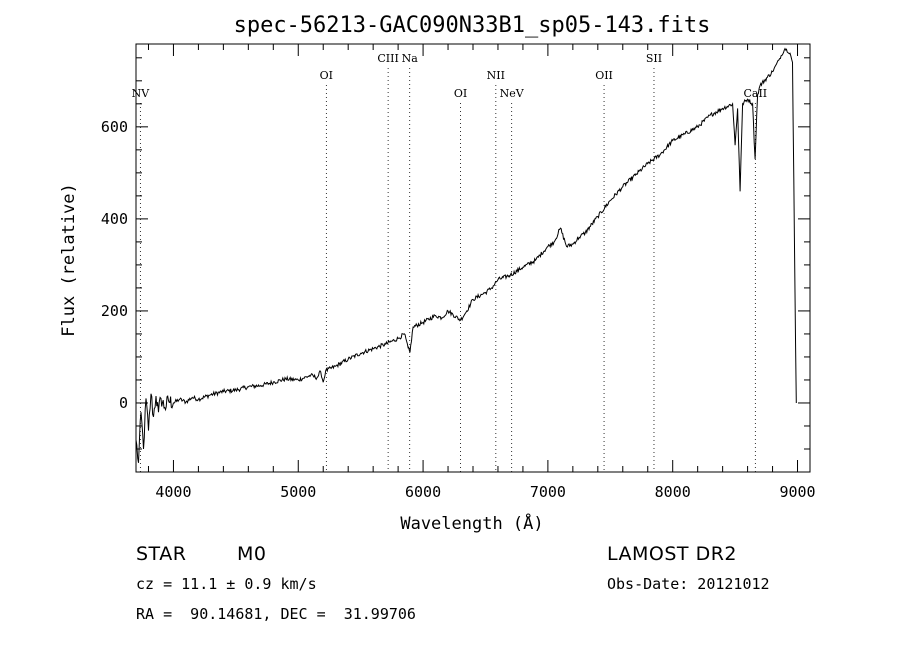 Image resolution: width=900 pixels, height=650 pixels. What do you see at coordinates (173, 492) in the screenshot?
I see `x-tick-label: 4000` at bounding box center [173, 492].